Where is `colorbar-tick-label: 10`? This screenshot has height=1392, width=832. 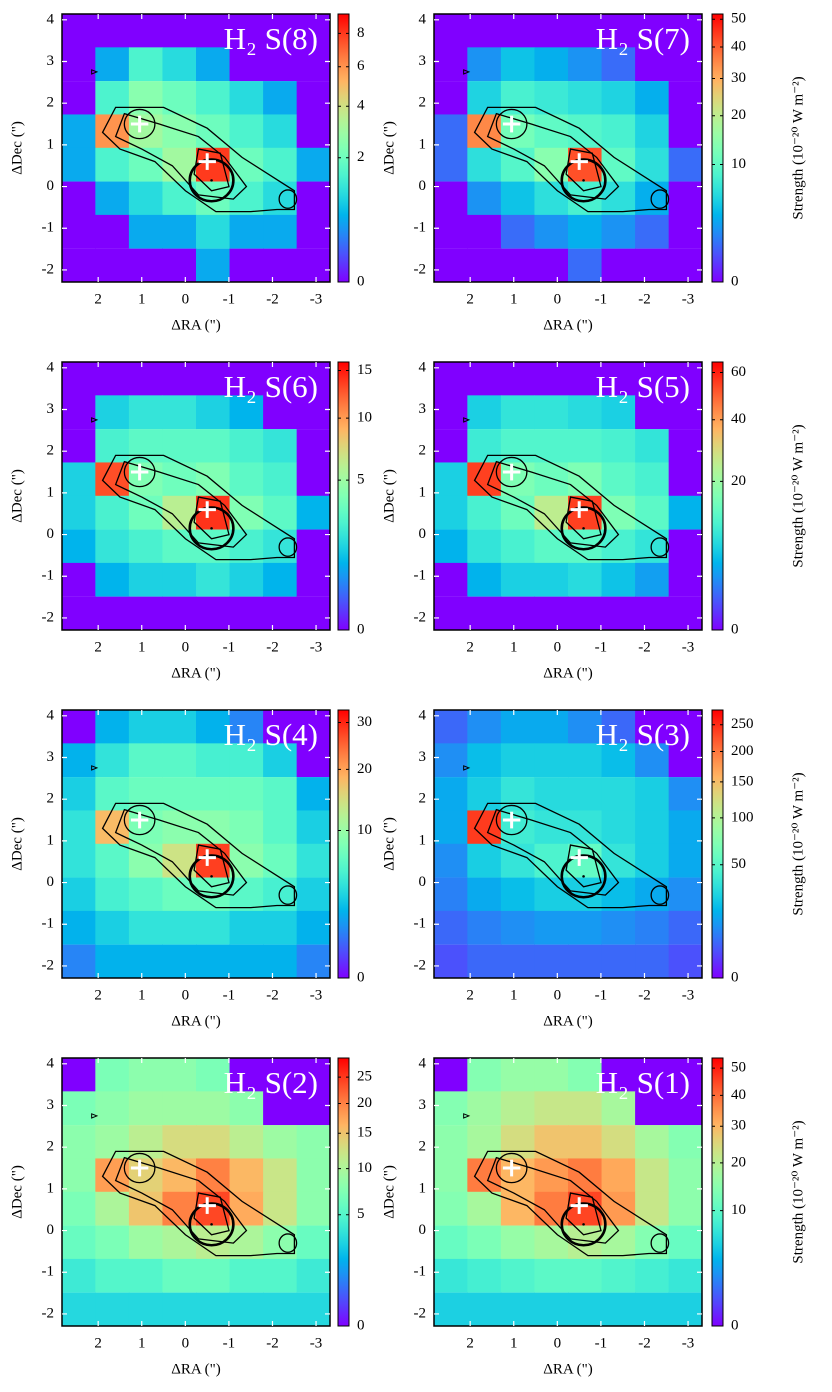 colorbar-tick-label: 10 is located at coordinates (738, 164).